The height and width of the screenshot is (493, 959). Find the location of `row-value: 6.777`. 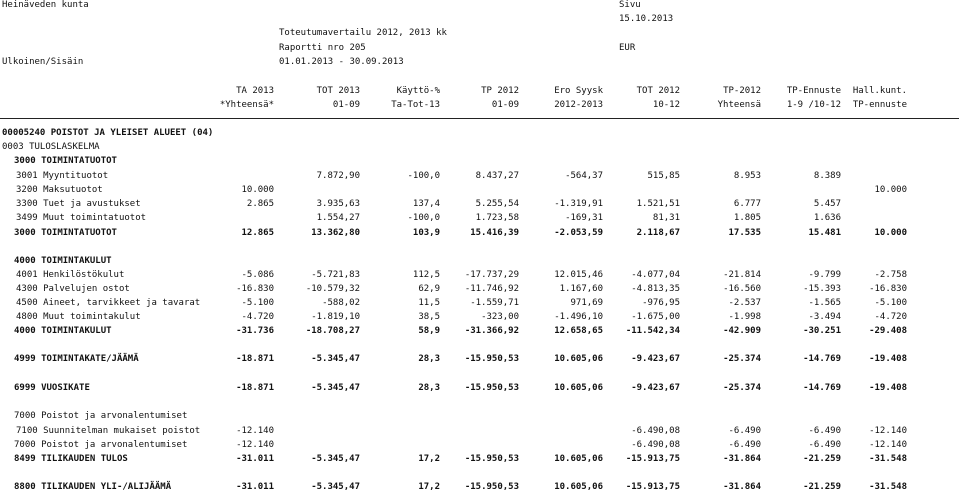

row-value: 6.777 is located at coordinates (747, 204).